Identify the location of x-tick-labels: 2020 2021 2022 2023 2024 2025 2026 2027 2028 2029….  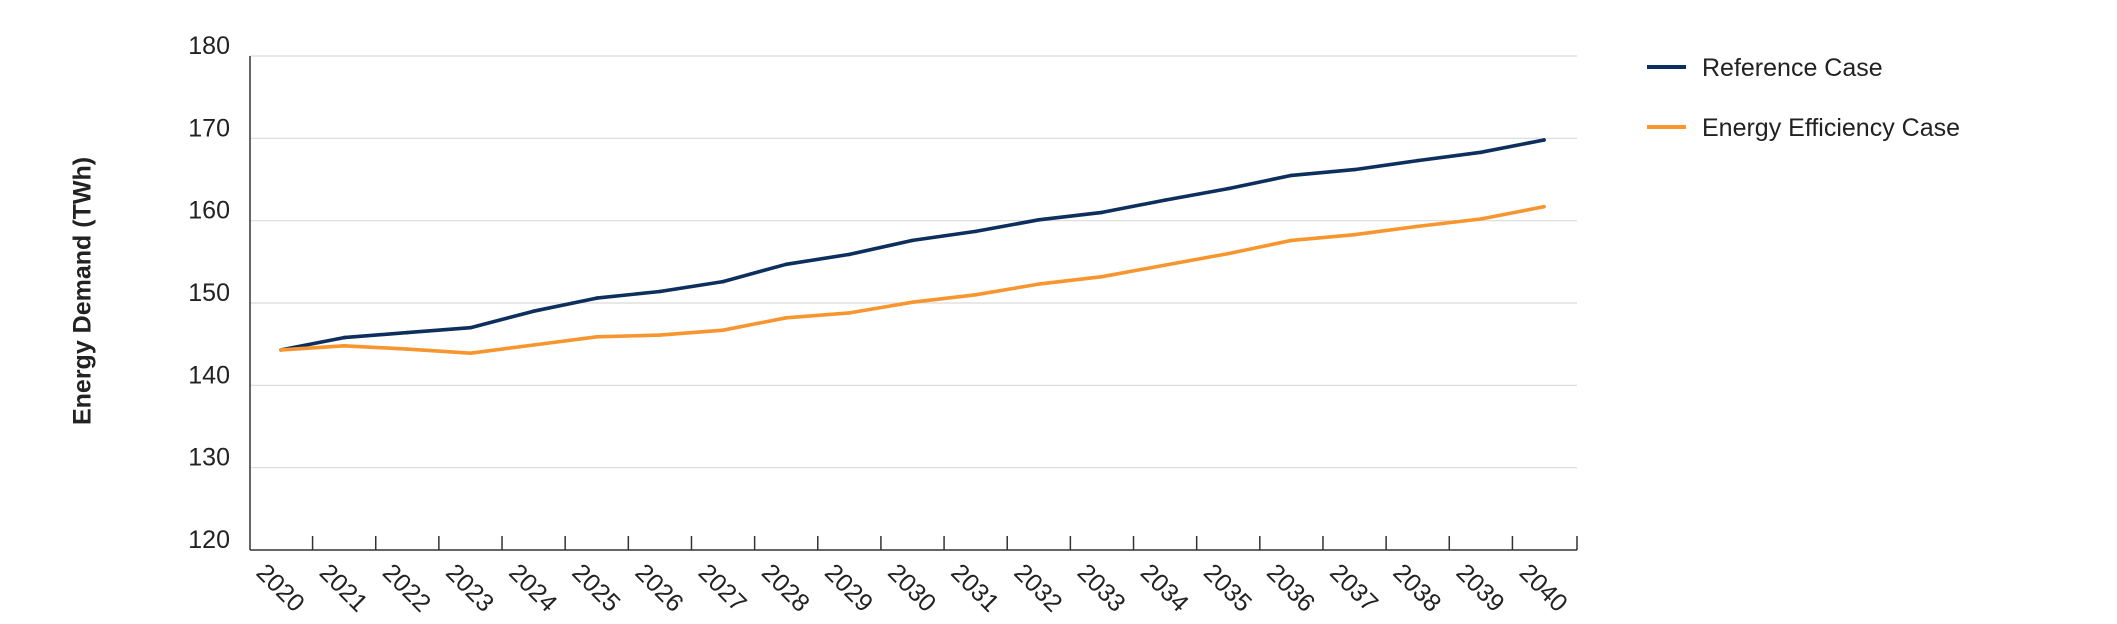
(912, 587).